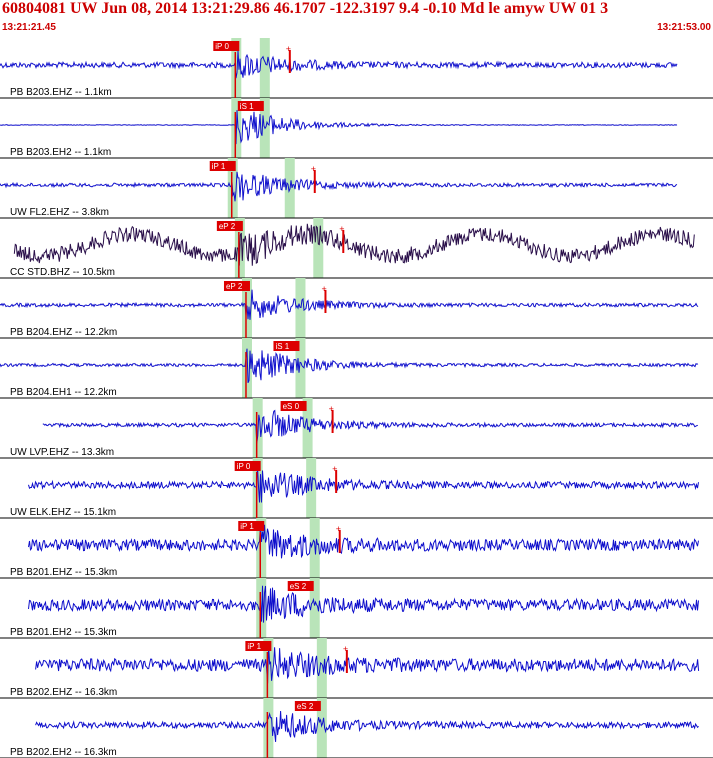  What do you see at coordinates (61, 92) in the screenshot?
I see `station-label: PB B203.EHZ -- 1.1km` at bounding box center [61, 92].